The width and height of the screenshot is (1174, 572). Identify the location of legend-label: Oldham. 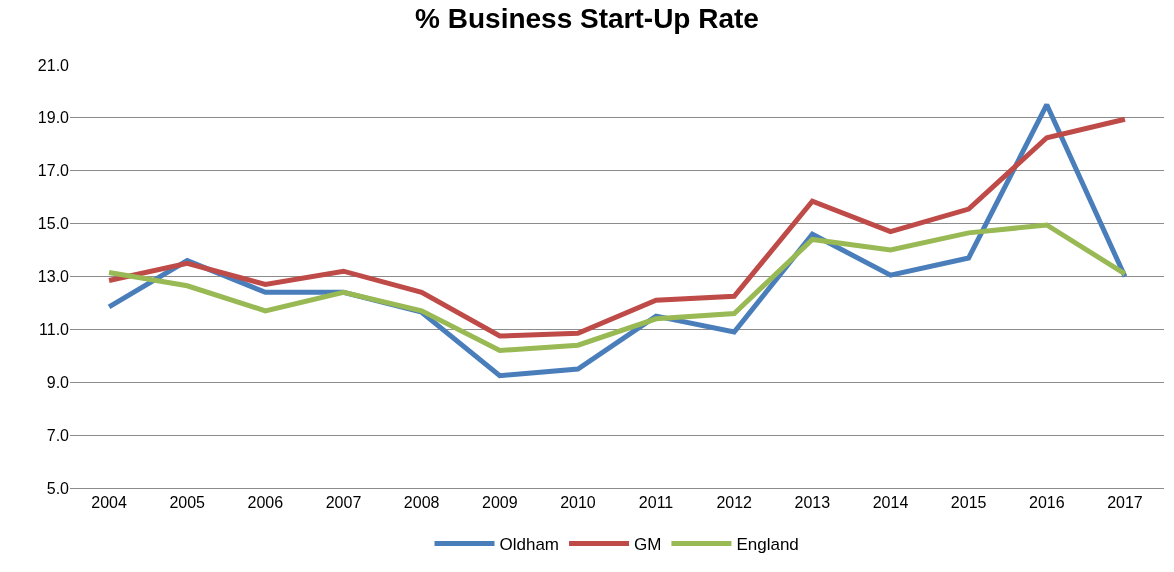
(529, 545).